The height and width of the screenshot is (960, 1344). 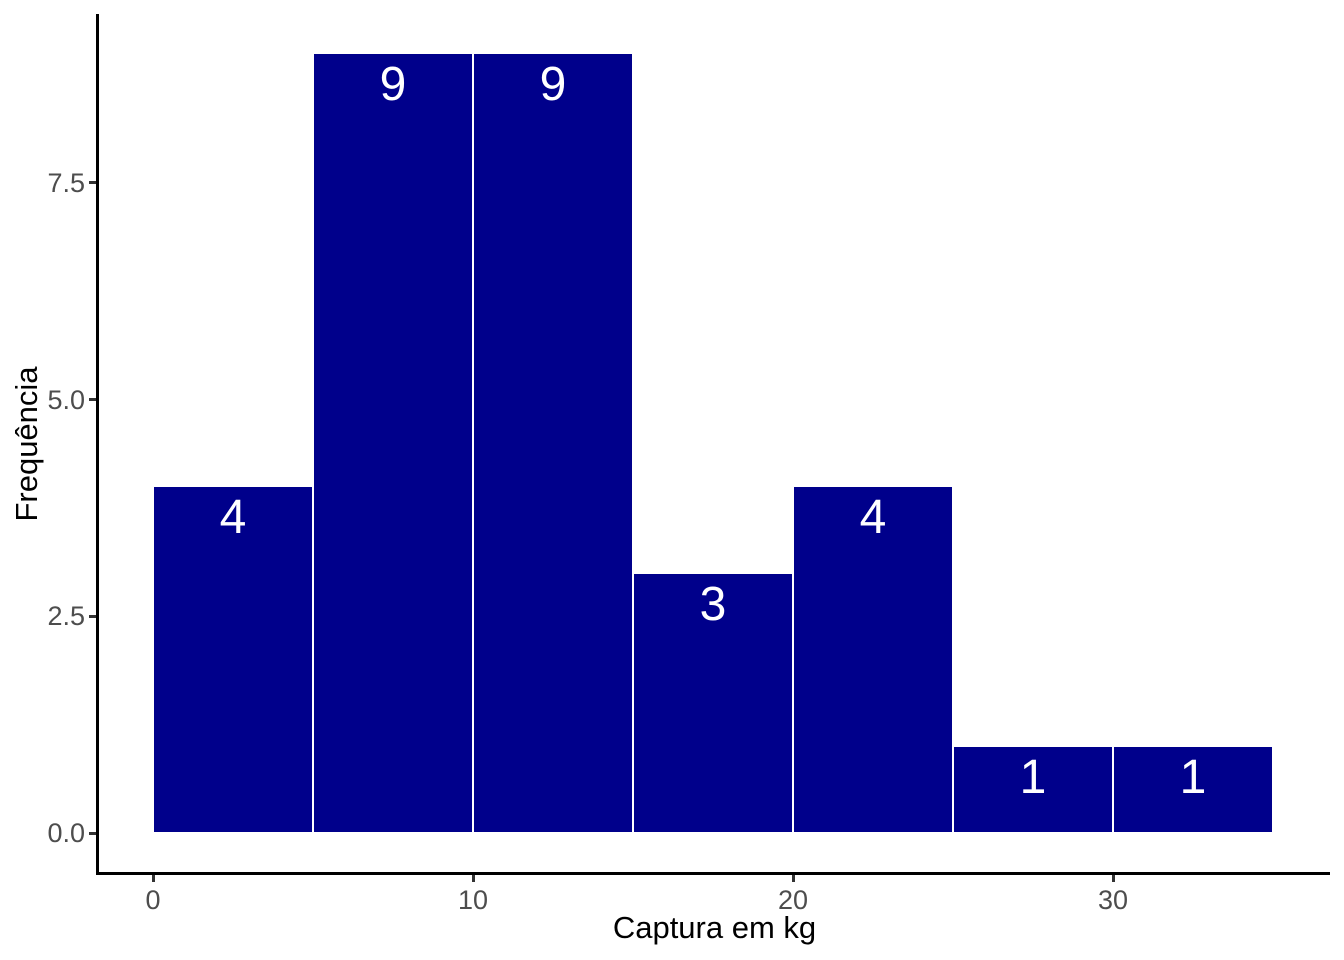 I want to click on histogram-bar-20-25: 4, so click(x=873, y=659).